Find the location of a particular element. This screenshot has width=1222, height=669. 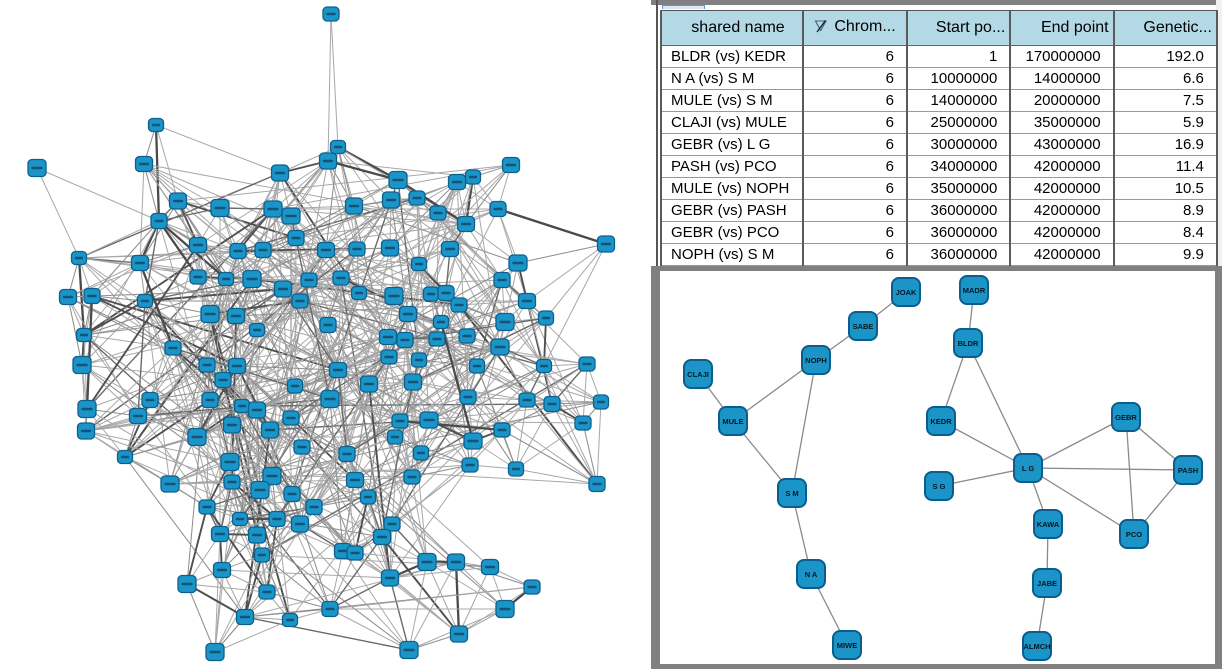

svg-text: KAWA is located at coordinates (1048, 524).